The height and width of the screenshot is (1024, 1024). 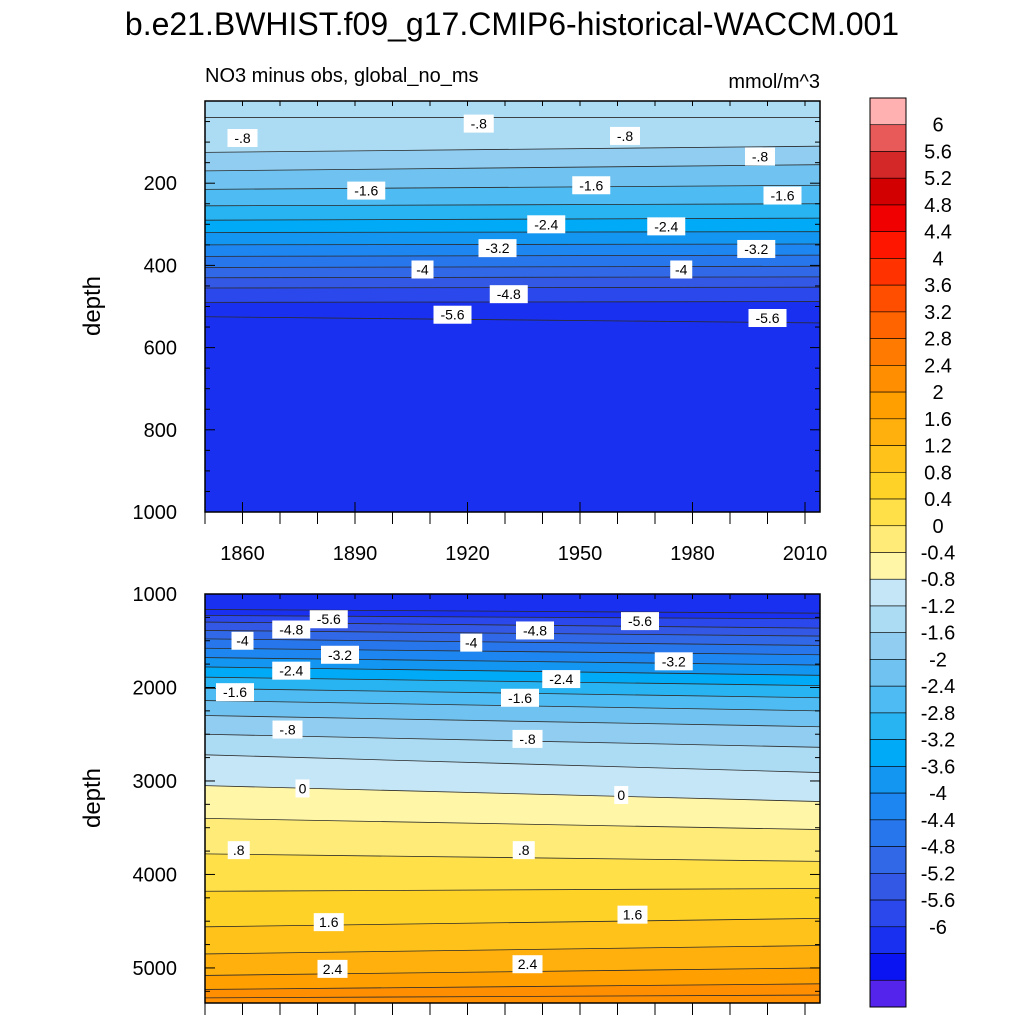 I want to click on contour-label: -5.6, so click(x=640, y=621).